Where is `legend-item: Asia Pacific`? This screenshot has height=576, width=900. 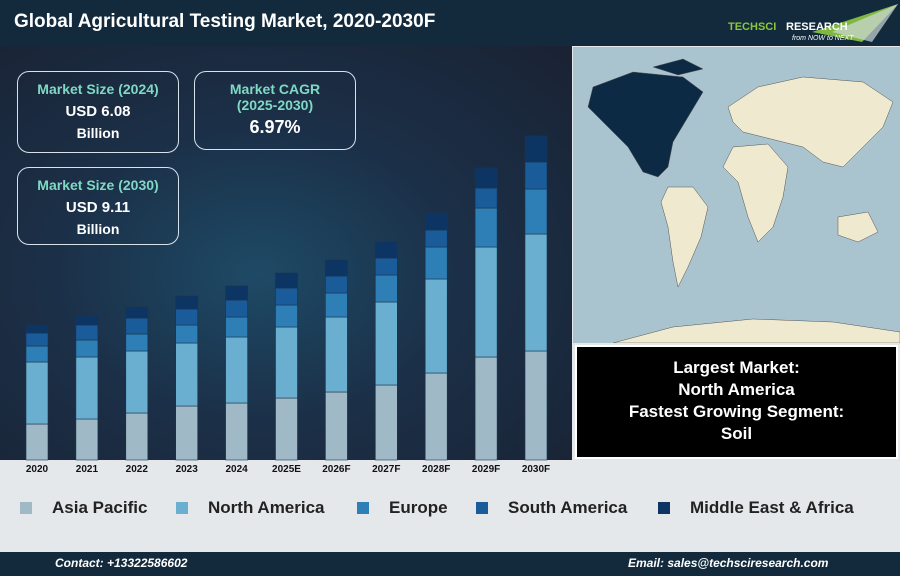
legend-item: Asia Pacific is located at coordinates (83, 508).